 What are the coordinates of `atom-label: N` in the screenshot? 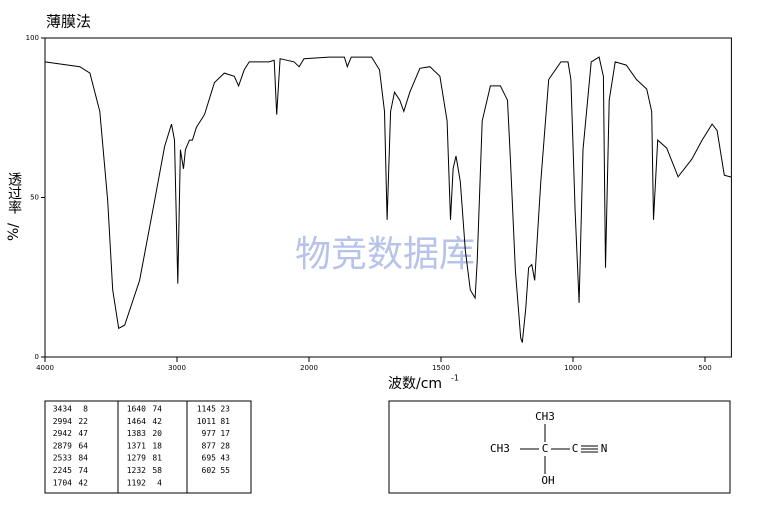 It's located at (604, 448).